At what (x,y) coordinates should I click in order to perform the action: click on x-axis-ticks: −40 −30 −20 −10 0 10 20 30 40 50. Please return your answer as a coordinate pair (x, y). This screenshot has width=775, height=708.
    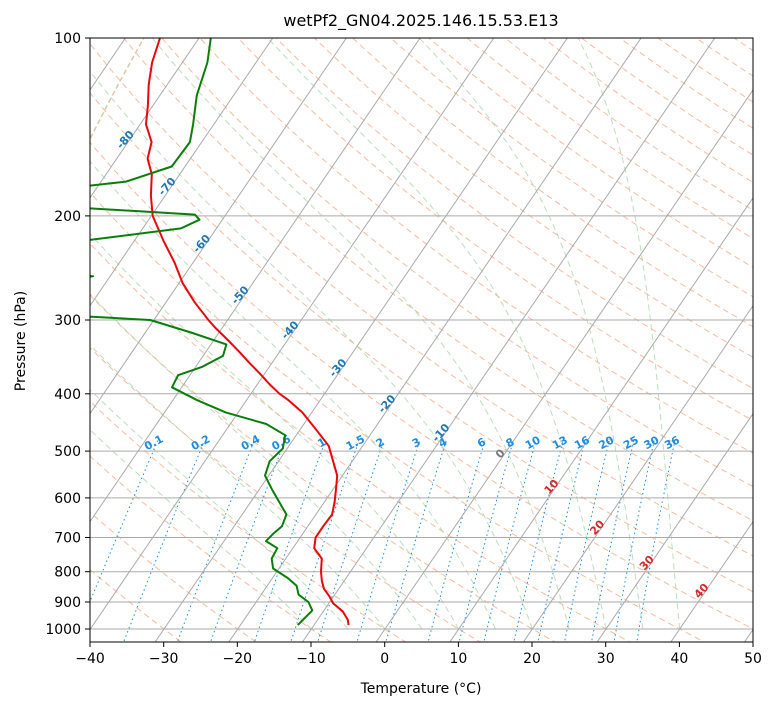
    Looking at the image, I should click on (418, 654).